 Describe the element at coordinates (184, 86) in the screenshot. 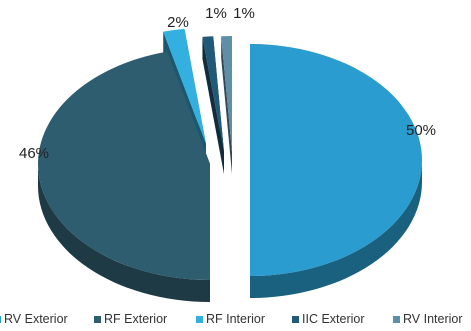

I see `slice-rf-interior` at that location.